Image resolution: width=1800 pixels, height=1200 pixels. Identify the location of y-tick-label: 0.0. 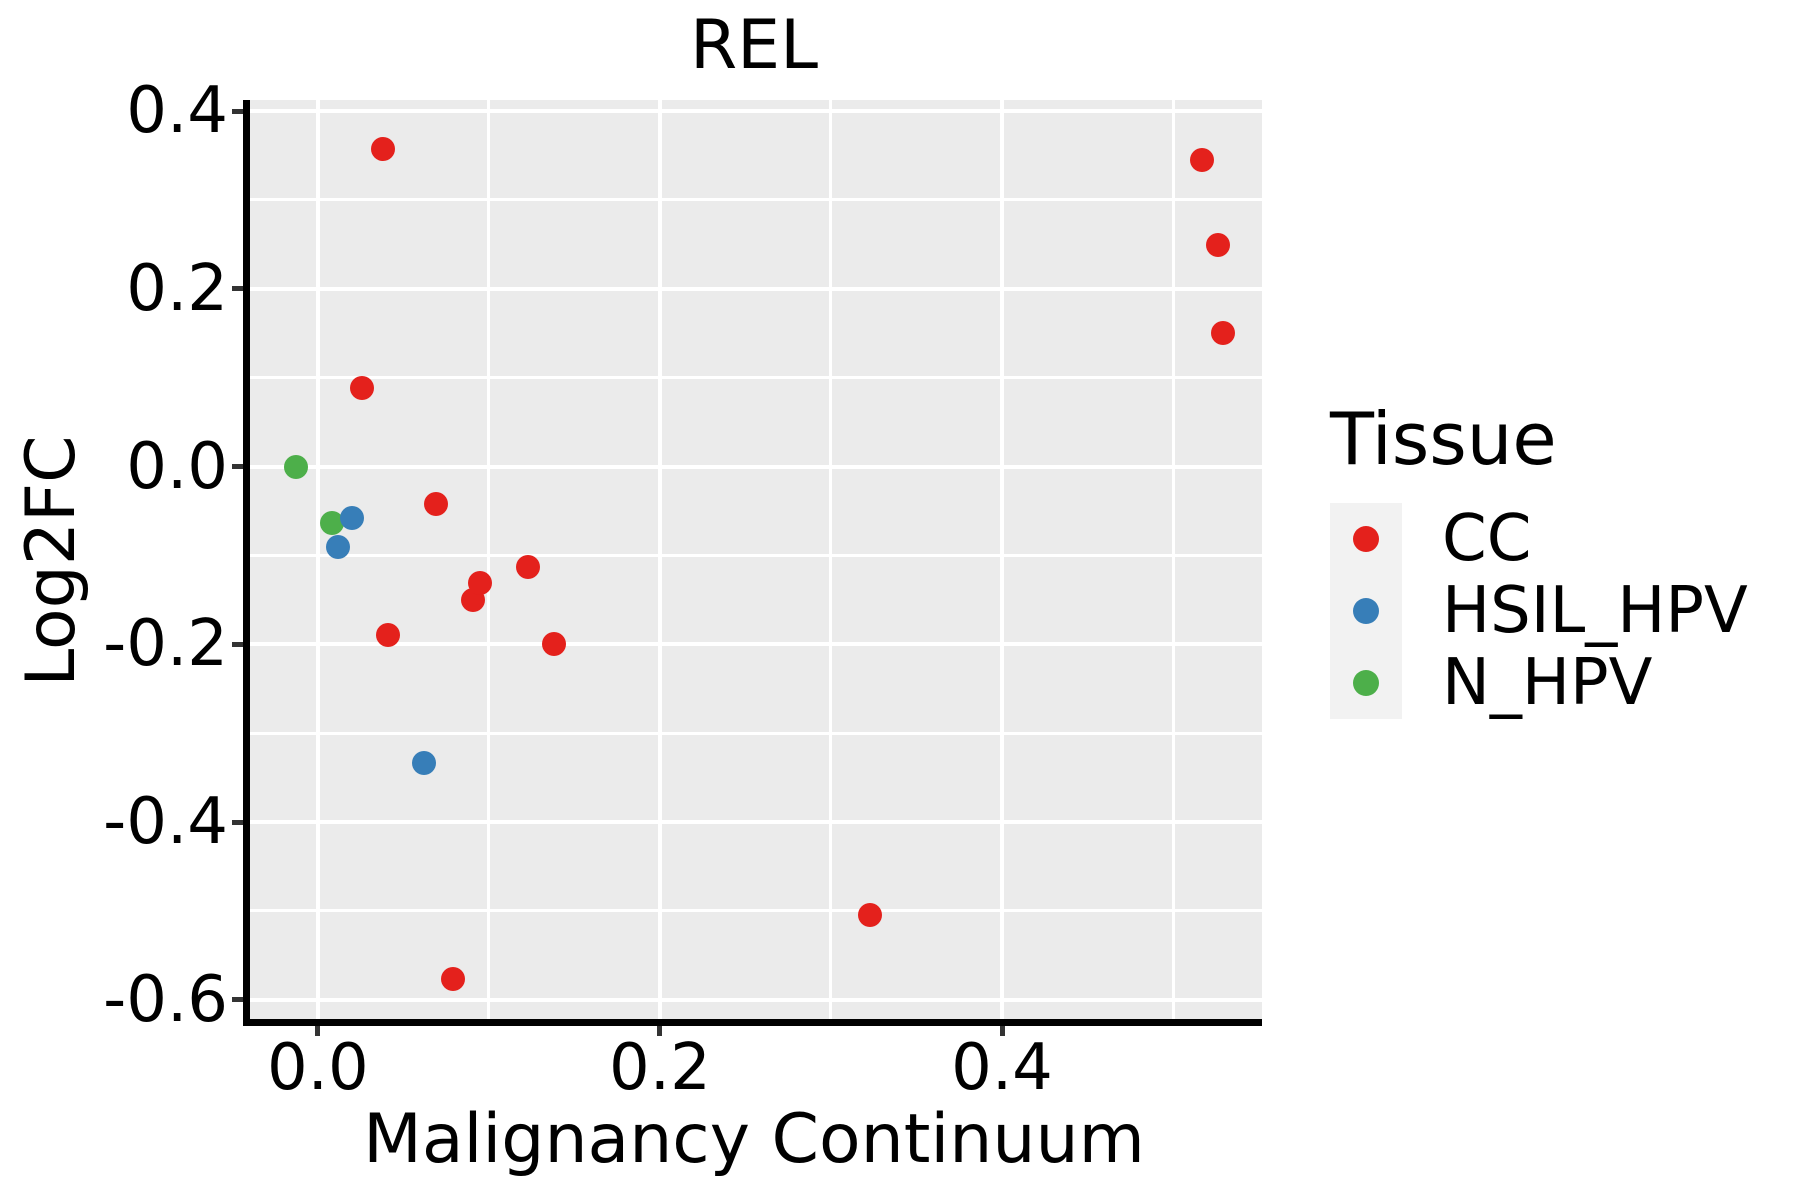
(177, 466).